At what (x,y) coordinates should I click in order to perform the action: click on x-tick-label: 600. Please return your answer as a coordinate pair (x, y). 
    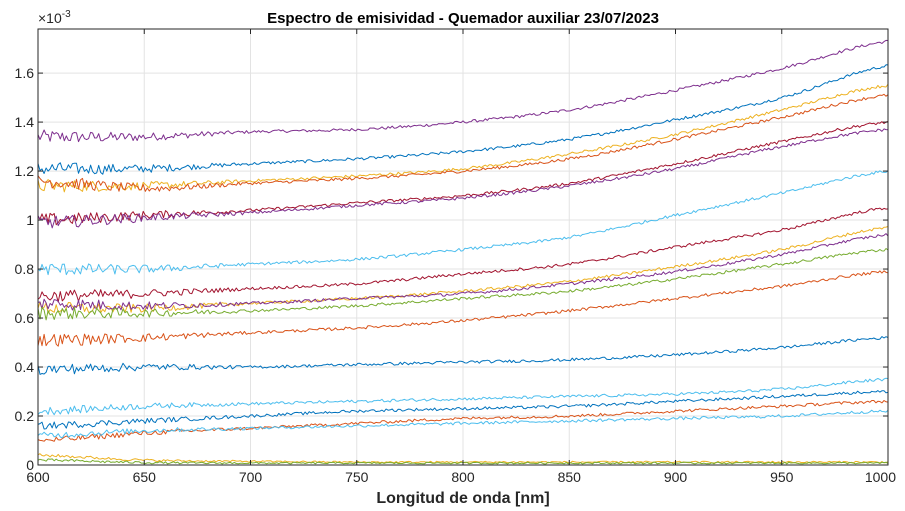
    Looking at the image, I should click on (38, 477).